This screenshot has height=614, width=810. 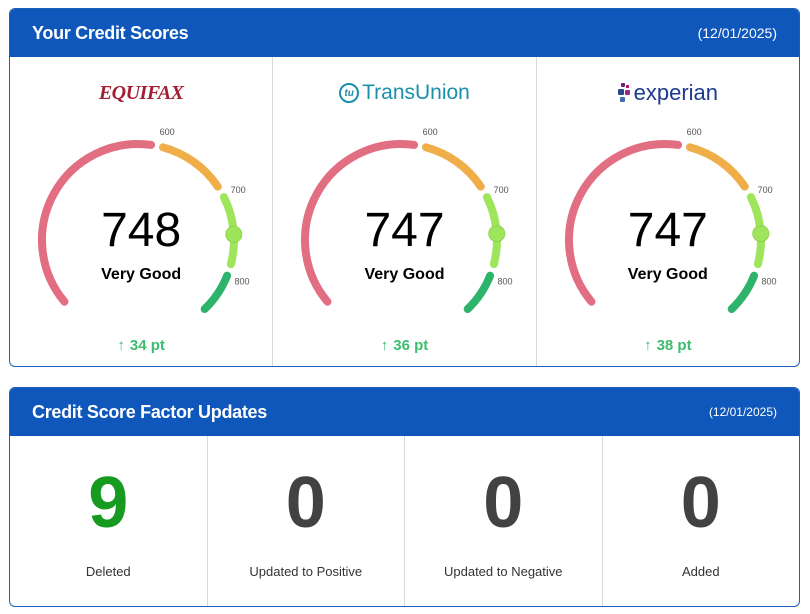 What do you see at coordinates (108, 571) in the screenshot?
I see `deleted-label: Deleted` at bounding box center [108, 571].